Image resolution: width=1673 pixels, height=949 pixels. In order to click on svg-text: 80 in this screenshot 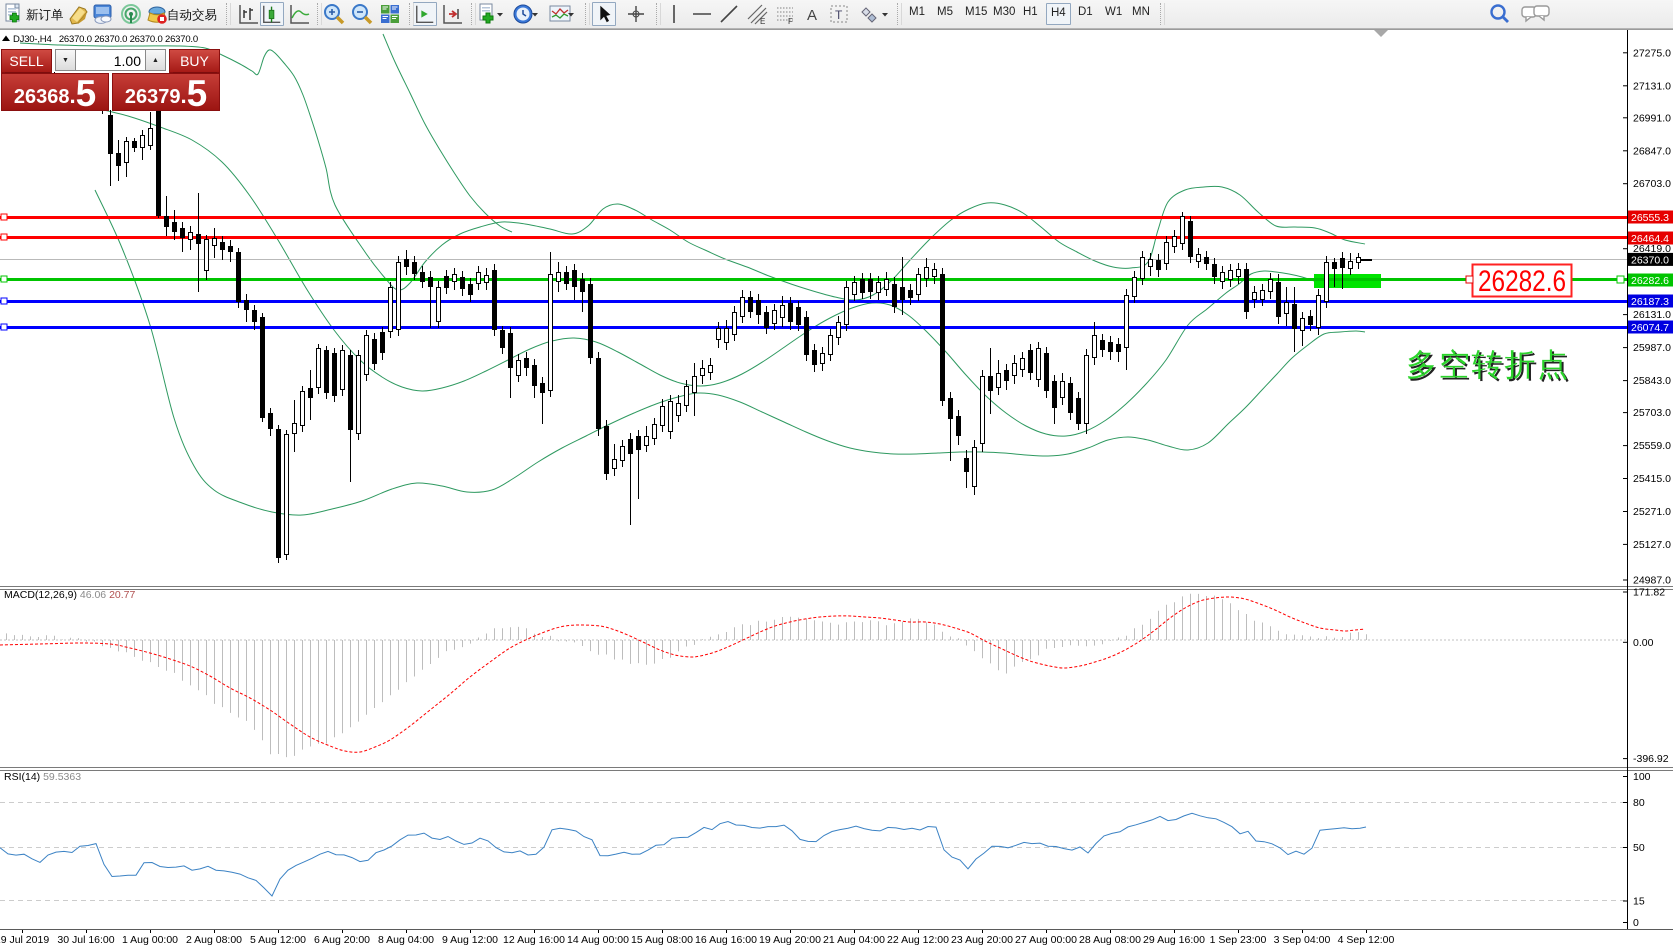, I will do `click(1639, 803)`.